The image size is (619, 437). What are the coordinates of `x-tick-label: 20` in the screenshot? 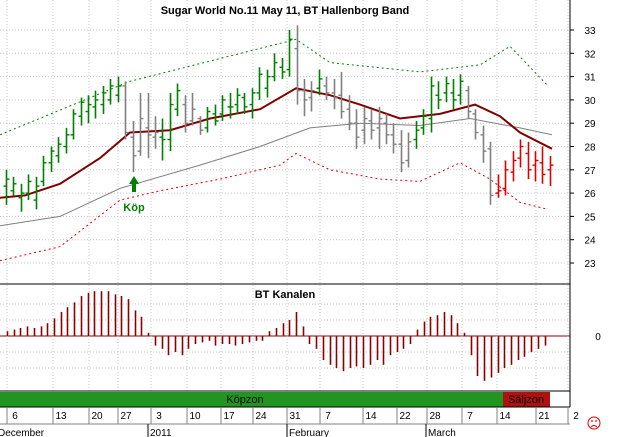 It's located at (97, 416).